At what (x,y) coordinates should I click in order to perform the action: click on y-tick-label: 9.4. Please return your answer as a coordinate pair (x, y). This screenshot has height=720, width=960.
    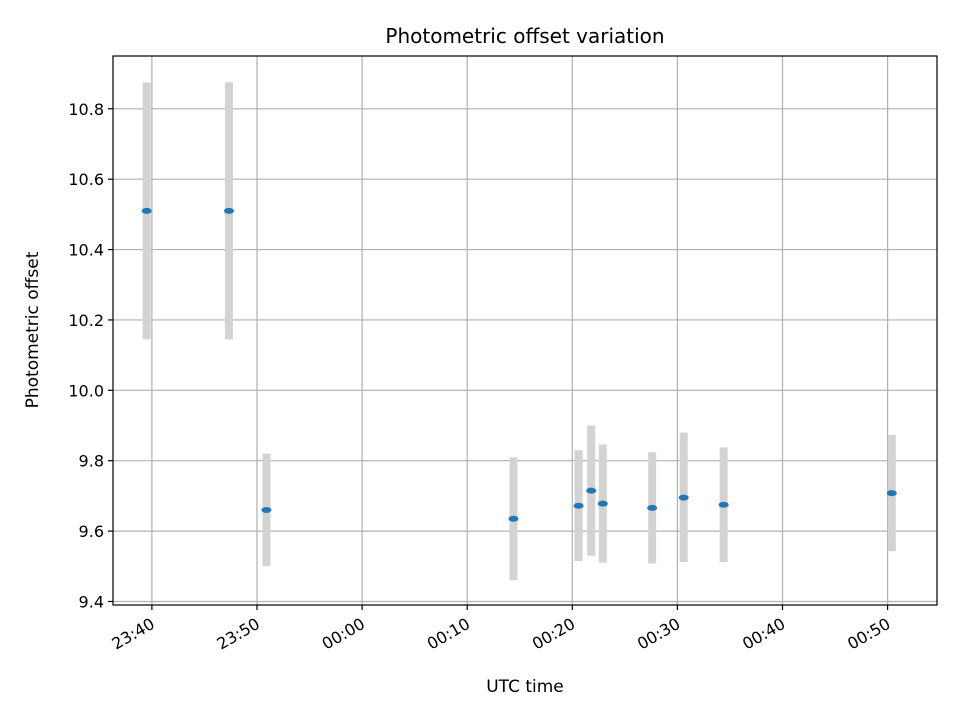
    Looking at the image, I should click on (91, 601).